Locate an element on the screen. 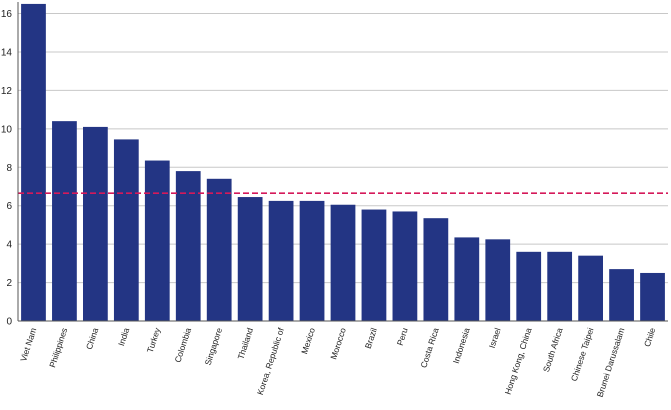 Image resolution: width=671 pixels, height=410 pixels. bar-colombia is located at coordinates (188, 246).